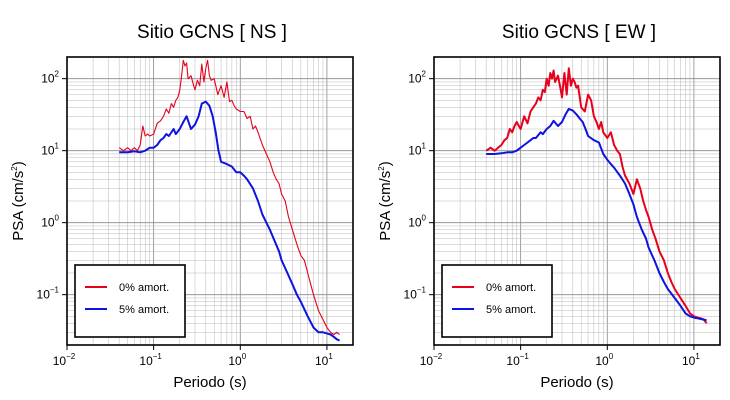 Image resolution: width=730 pixels, height=400 pixels. Describe the element at coordinates (579, 32) in the screenshot. I see `chart-title: Sitio GCNS [ EW ]` at that location.